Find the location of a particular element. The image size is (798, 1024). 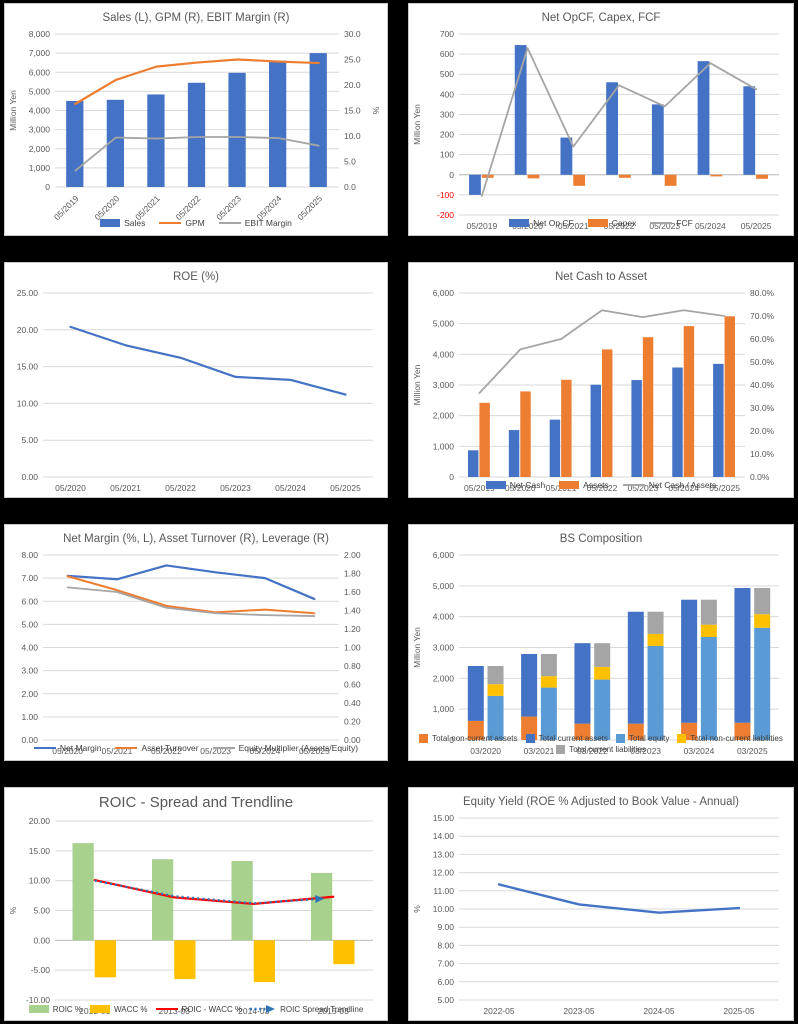

chart-title: BS Composition is located at coordinates (601, 539).